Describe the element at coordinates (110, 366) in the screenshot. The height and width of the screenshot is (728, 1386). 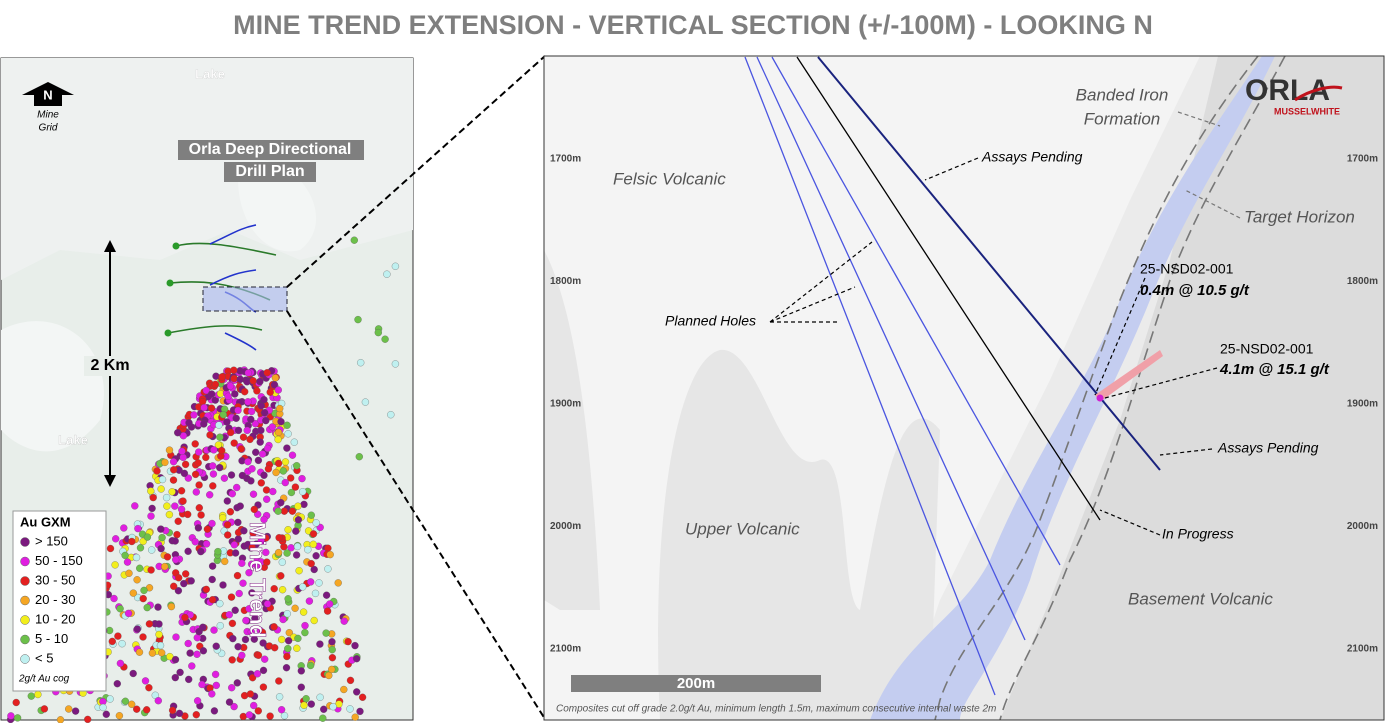
I see `scale-bg` at that location.